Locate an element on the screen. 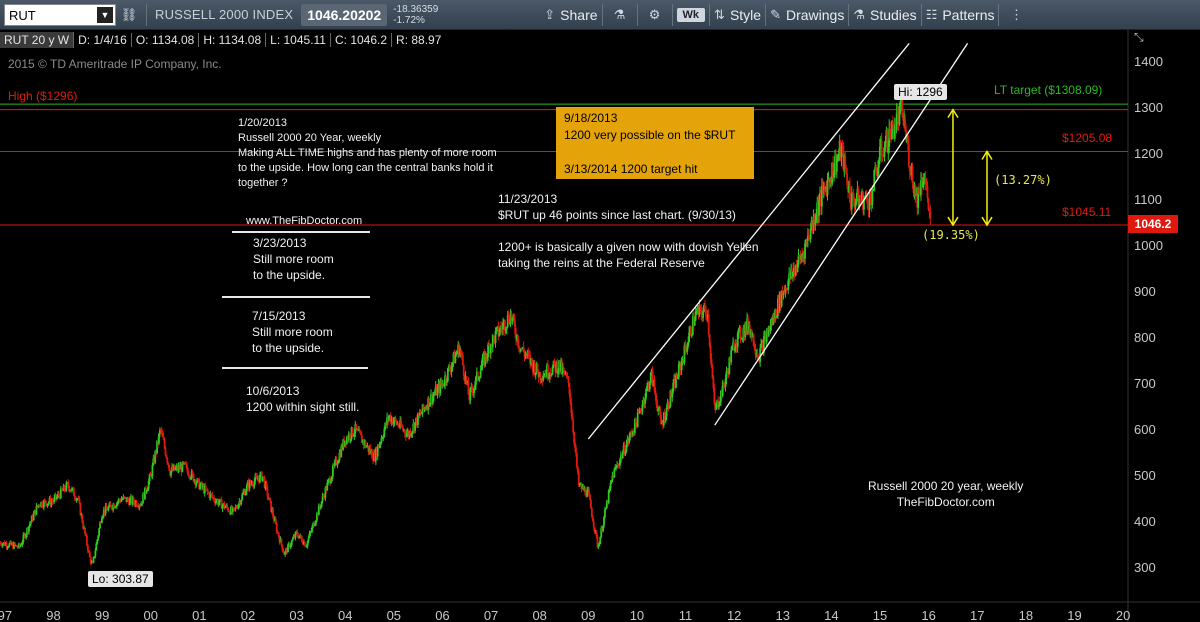 Image resolution: width=1200 pixels, height=622 pixels. chevron-down-icon: ▼ is located at coordinates (105, 14).